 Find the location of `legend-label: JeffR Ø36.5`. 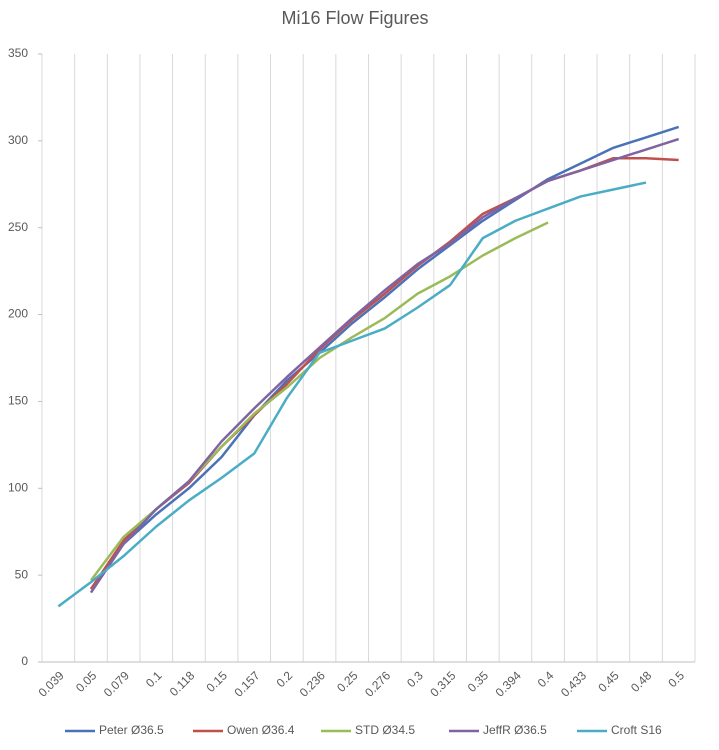

legend-label: JeffR Ø36.5 is located at coordinates (515, 730).